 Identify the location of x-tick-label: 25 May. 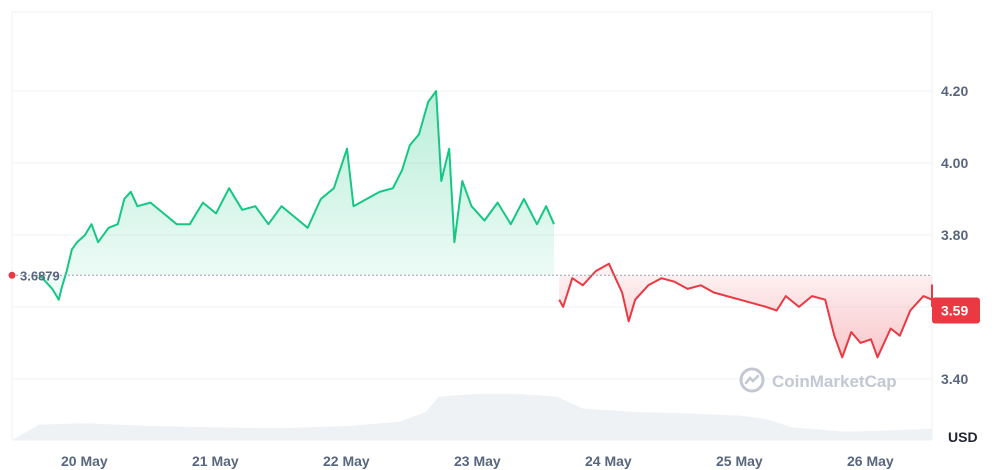
(739, 461).